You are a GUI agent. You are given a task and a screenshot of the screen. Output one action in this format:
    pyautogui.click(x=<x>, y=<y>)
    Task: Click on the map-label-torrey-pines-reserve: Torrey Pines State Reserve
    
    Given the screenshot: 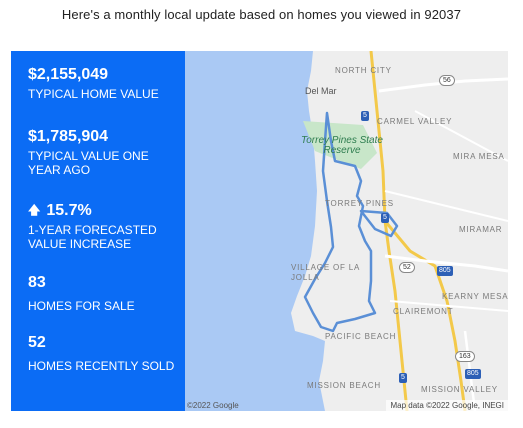 What is the action you would take?
    pyautogui.click(x=342, y=145)
    